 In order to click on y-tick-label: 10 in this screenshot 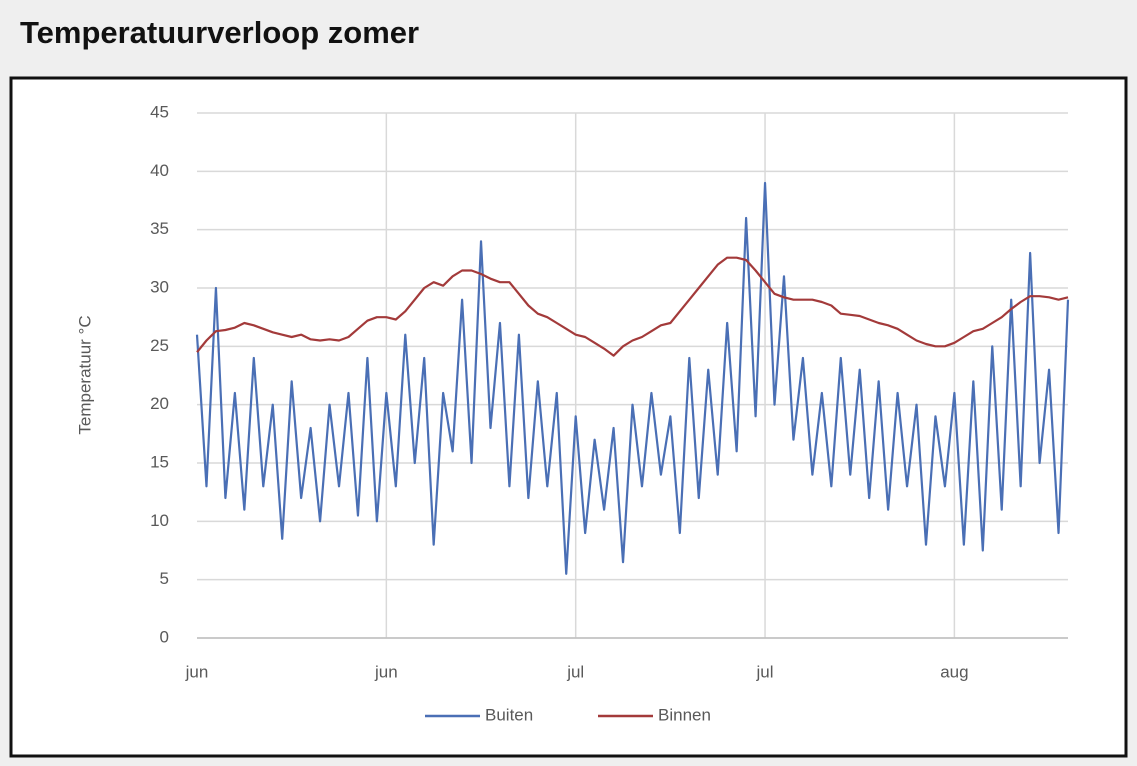, I will do `click(159, 520)`.